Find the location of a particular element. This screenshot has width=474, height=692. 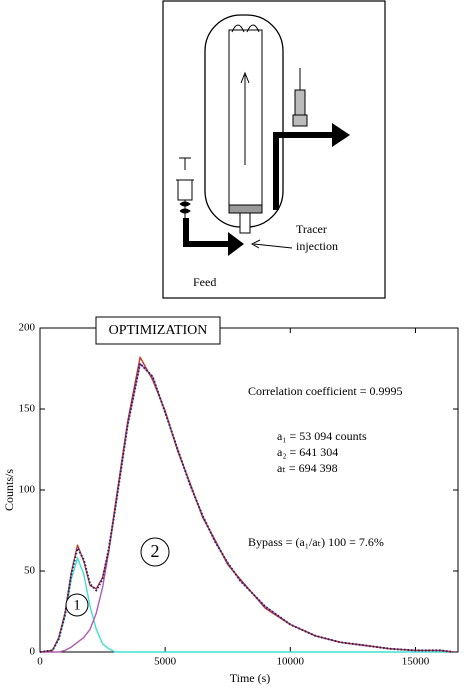

annotation: Bypass = (a₁/aₜ) 100 = 7.6% is located at coordinates (316, 542).